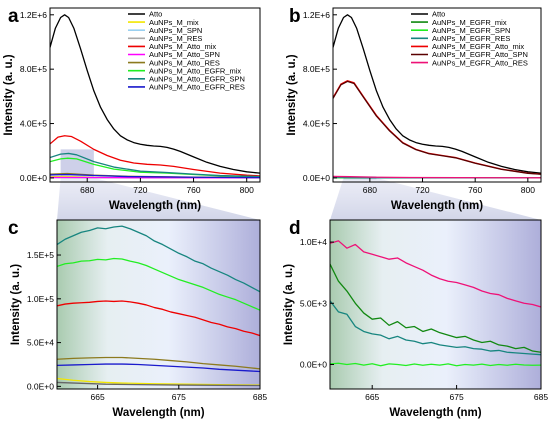 Image resolution: width=550 pixels, height=424 pixels. I want to click on panel-letter: b, so click(295, 16).